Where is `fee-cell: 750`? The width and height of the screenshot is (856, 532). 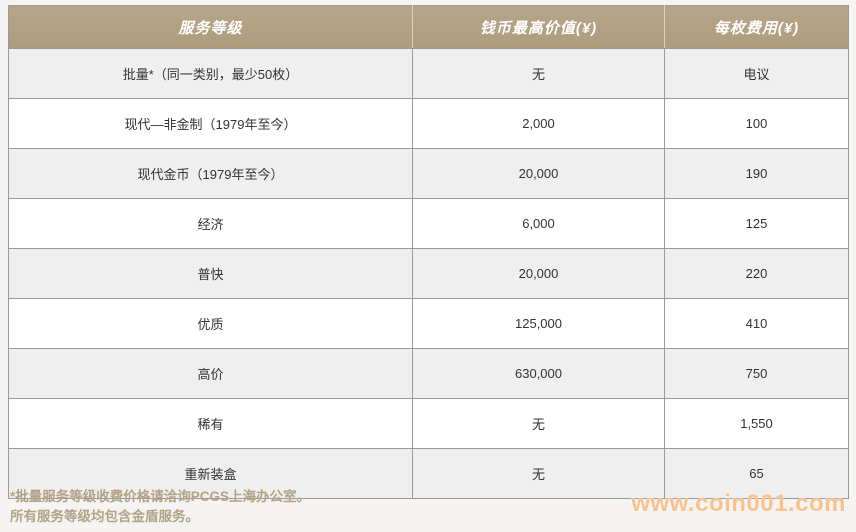
fee-cell: 750 is located at coordinates (756, 373).